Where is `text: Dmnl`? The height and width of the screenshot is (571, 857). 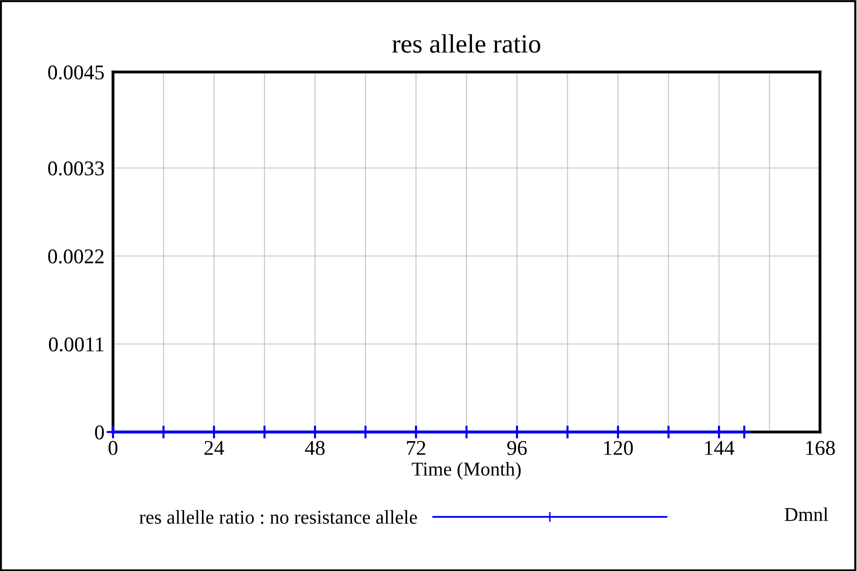 text: Dmnl is located at coordinates (806, 514).